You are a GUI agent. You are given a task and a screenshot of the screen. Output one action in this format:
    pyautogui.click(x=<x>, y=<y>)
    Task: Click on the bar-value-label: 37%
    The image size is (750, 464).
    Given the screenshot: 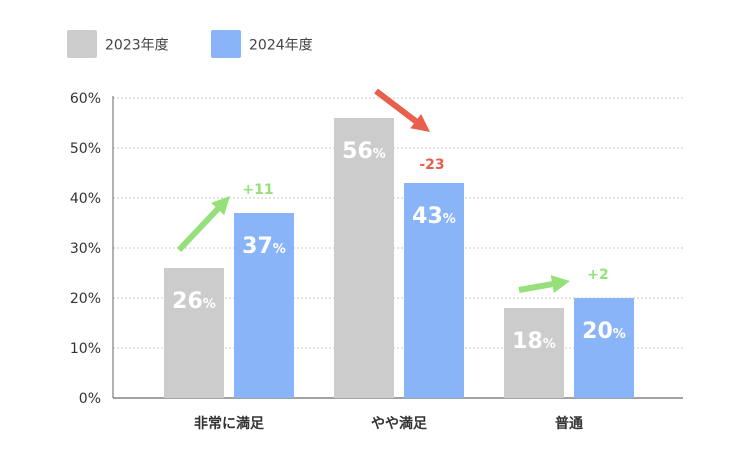 What is the action you would take?
    pyautogui.click(x=264, y=246)
    